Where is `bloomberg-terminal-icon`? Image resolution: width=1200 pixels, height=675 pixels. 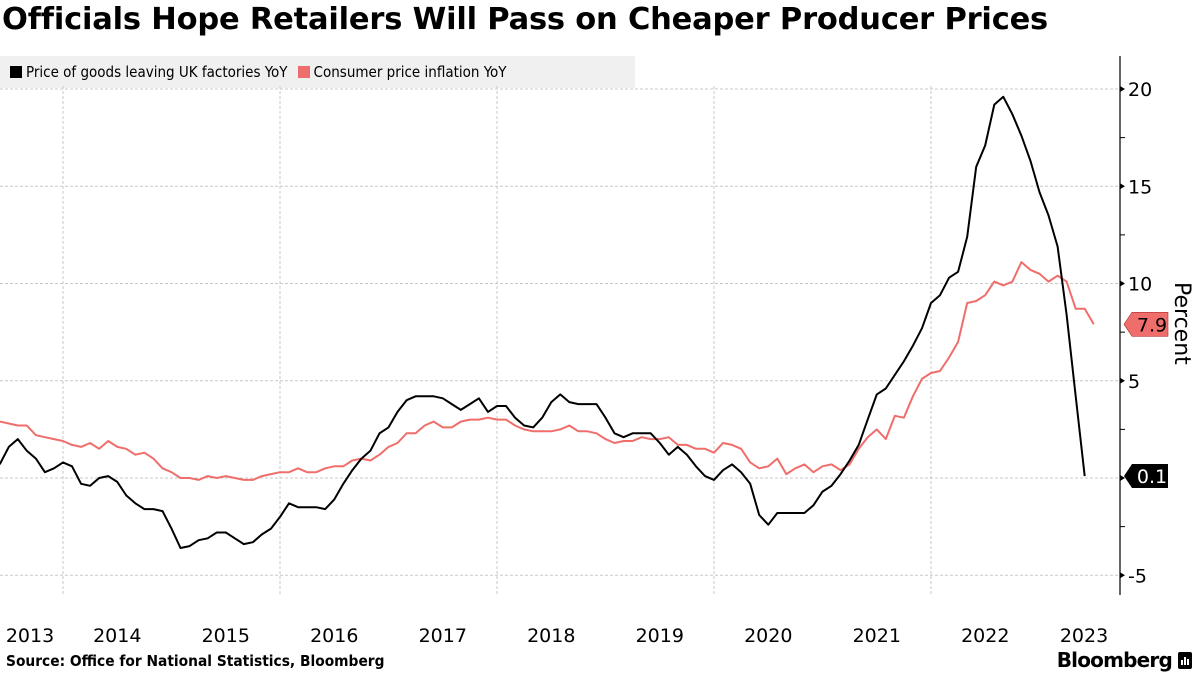 bloomberg-terminal-icon is located at coordinates (1185, 660).